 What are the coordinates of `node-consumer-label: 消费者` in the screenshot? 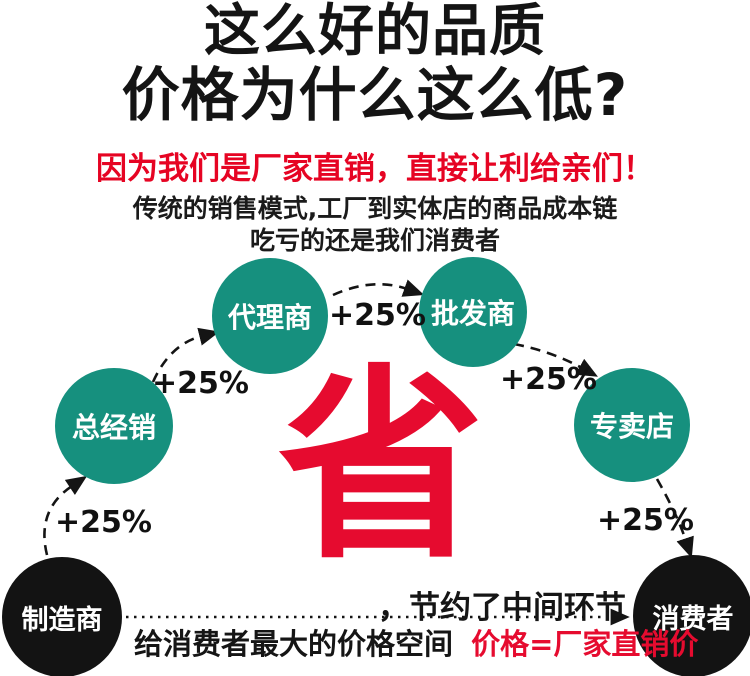 It's located at (693, 619).